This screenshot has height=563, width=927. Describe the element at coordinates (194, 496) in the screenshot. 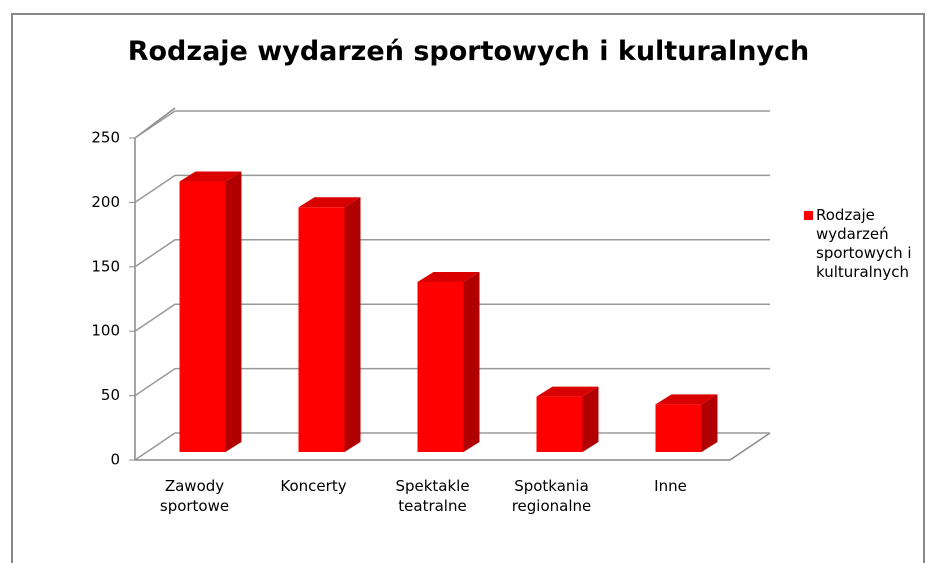

I see `x-tick-label: Zawody sportowe` at that location.